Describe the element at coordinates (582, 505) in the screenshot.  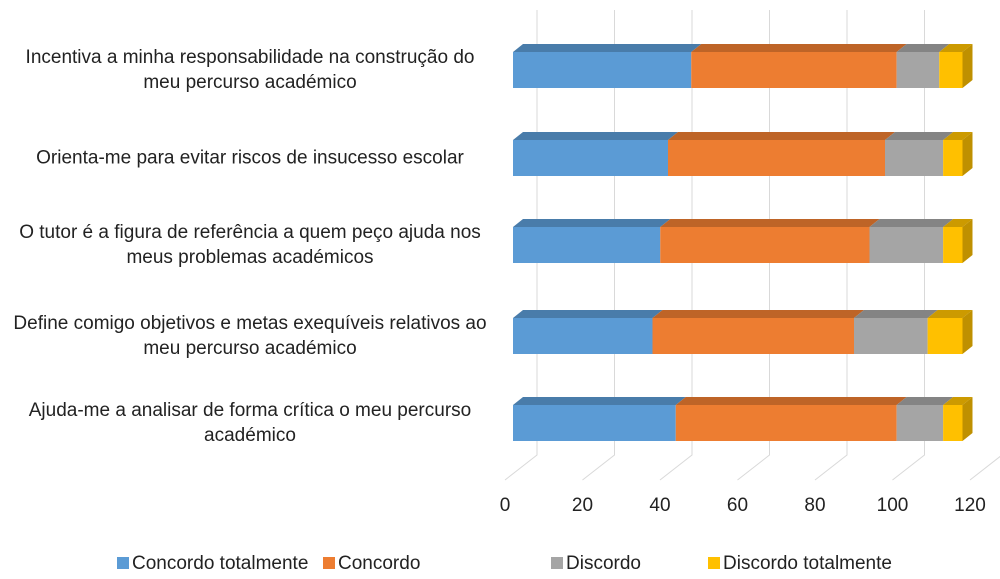
I see `x-tick-label: 20` at that location.